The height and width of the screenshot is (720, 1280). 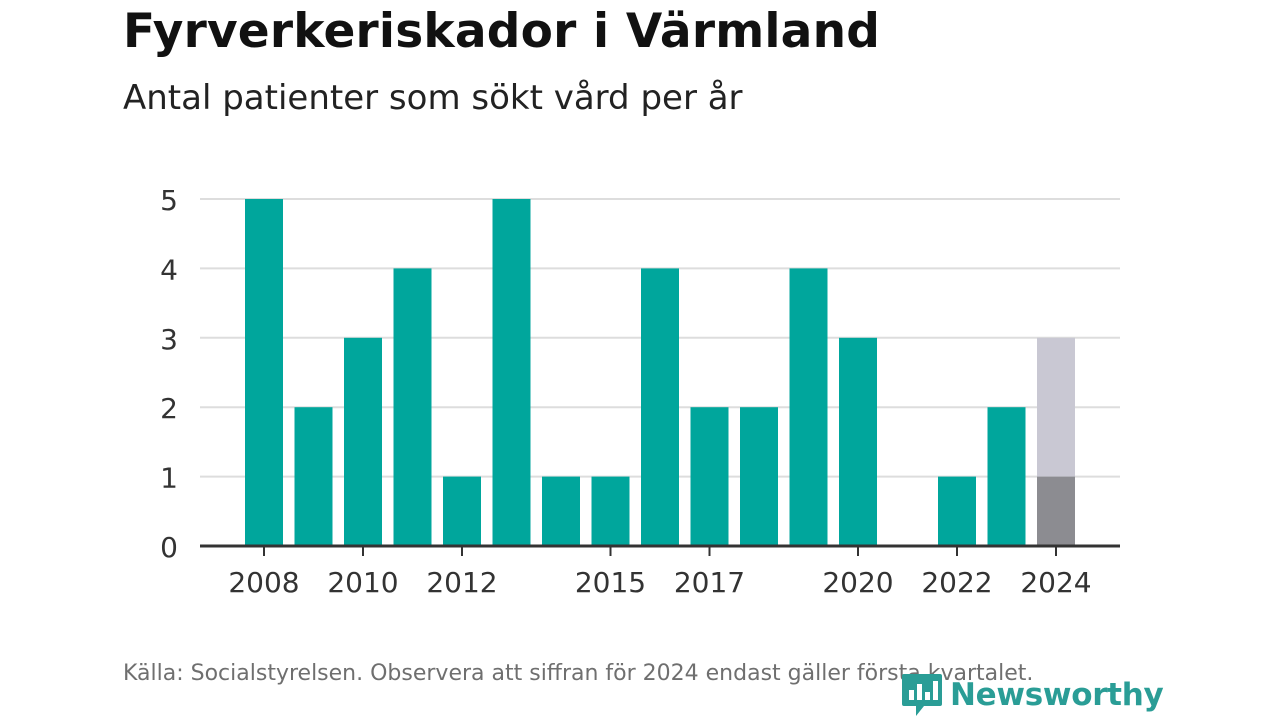 I want to click on bar-2023, so click(x=1006, y=476).